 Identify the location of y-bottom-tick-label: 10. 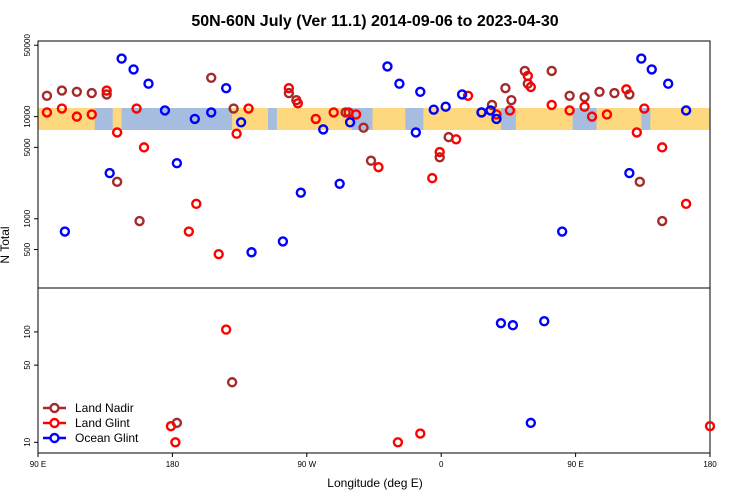
(27, 441).